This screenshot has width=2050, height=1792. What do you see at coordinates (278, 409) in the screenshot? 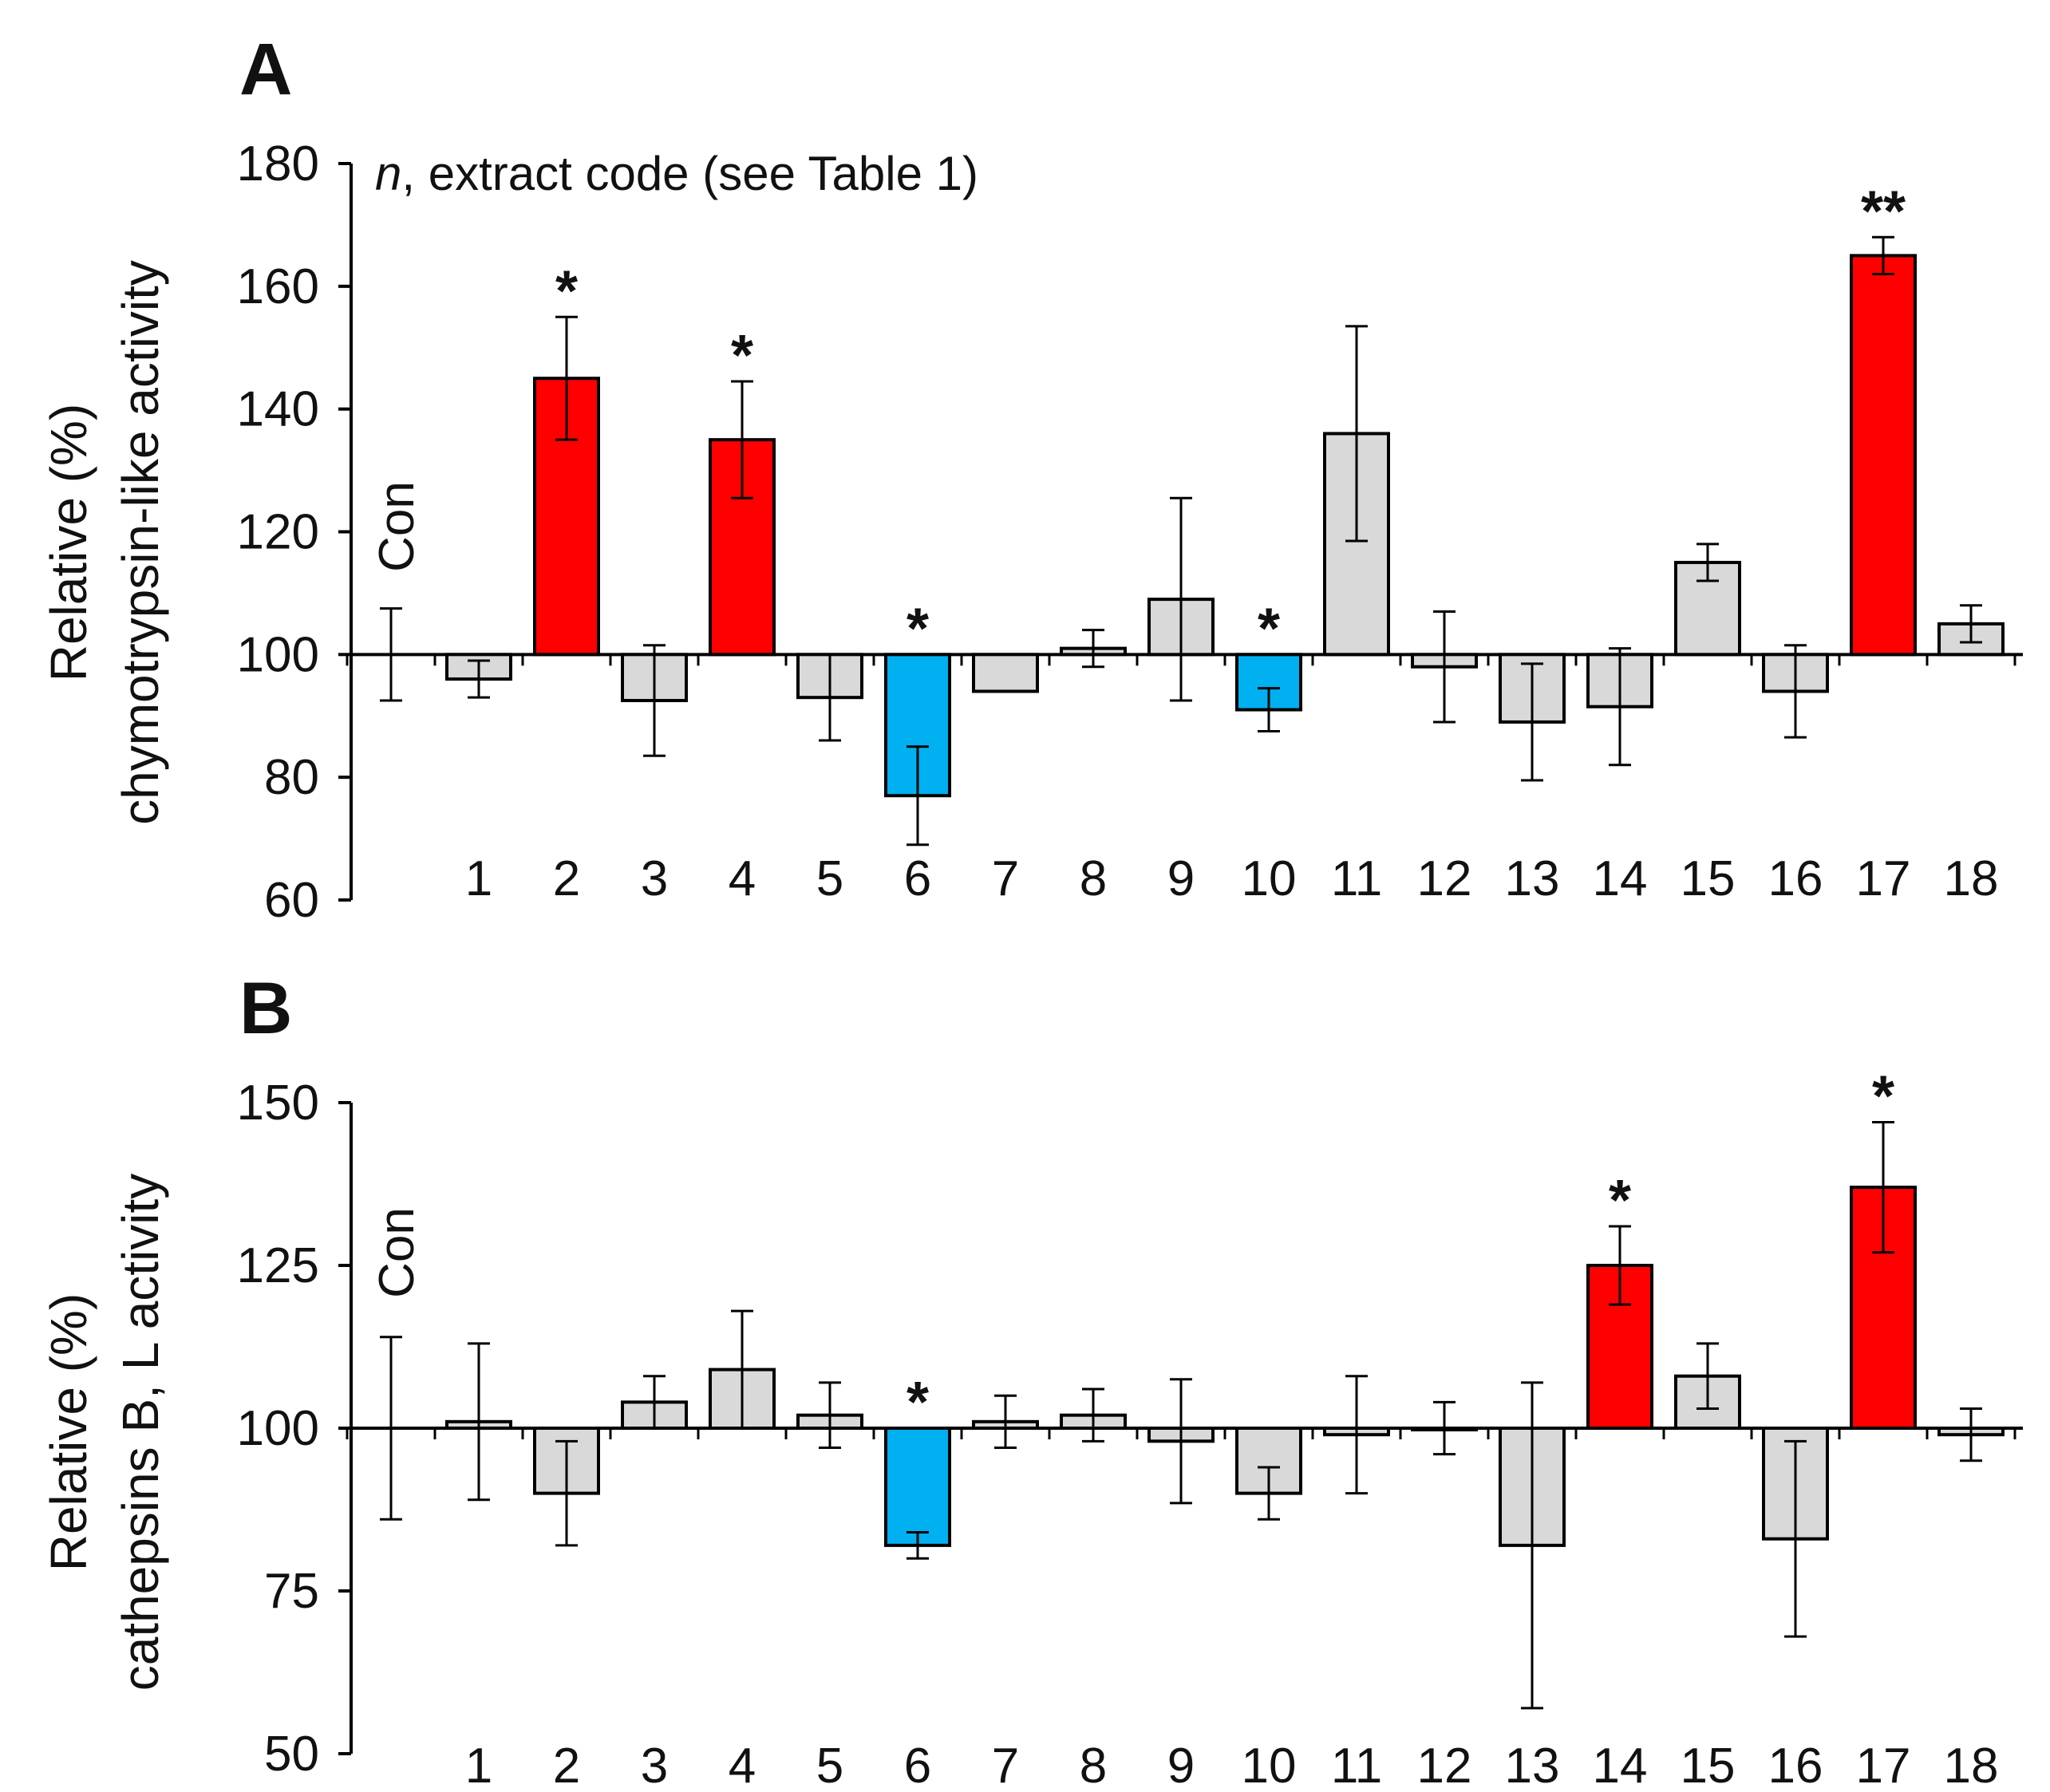
I see `panel-a-y-tick-label: 140` at bounding box center [278, 409].